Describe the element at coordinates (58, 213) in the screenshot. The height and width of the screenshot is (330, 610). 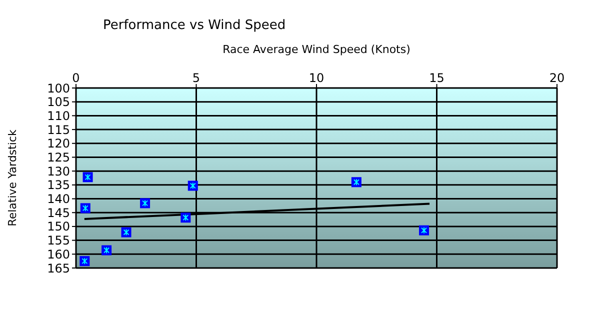
I see `y-tick-label: 145` at that location.